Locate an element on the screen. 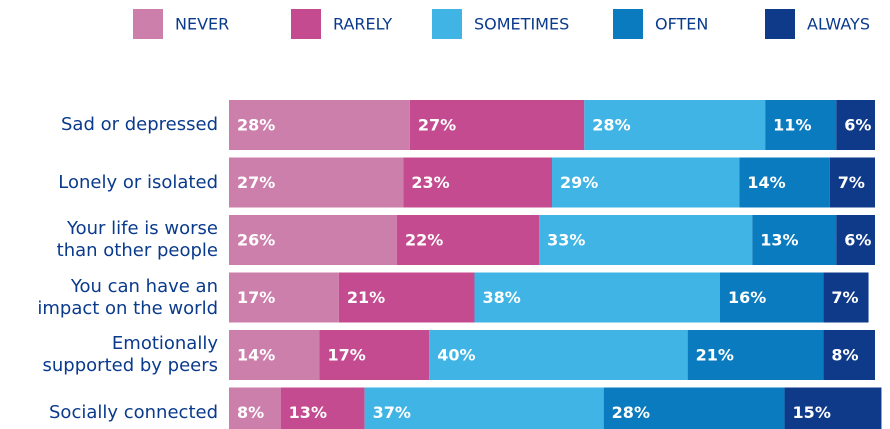  category-label: Socially connected is located at coordinates (133, 412).